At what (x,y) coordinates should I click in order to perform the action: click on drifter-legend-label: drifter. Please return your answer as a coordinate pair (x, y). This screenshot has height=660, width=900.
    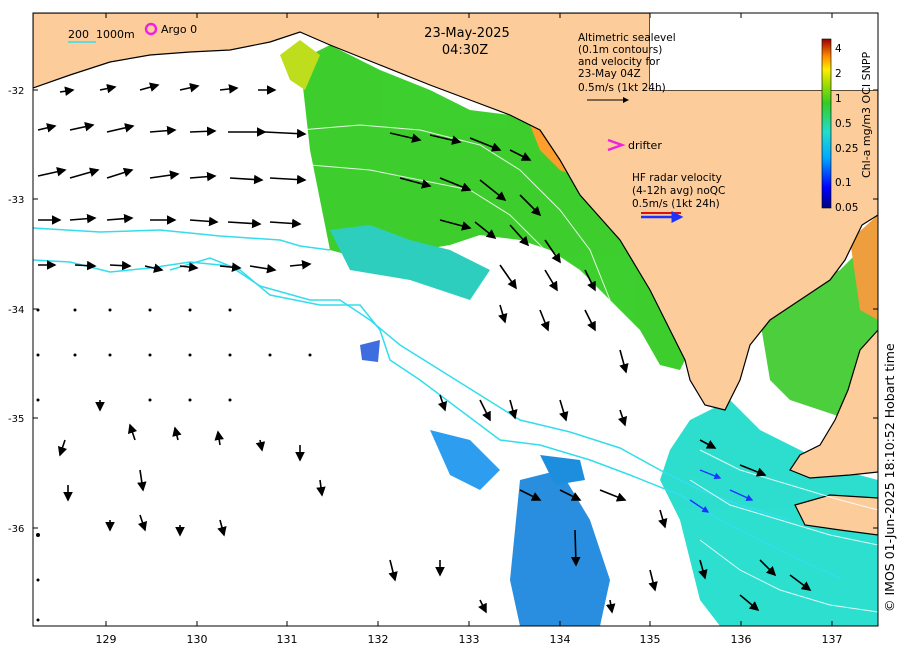
    Looking at the image, I should click on (645, 145).